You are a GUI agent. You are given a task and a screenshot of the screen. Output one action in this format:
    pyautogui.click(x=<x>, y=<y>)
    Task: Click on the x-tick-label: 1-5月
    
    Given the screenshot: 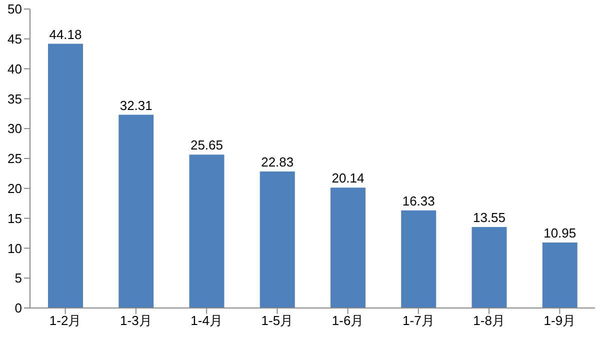 What is the action you would take?
    pyautogui.click(x=277, y=320)
    